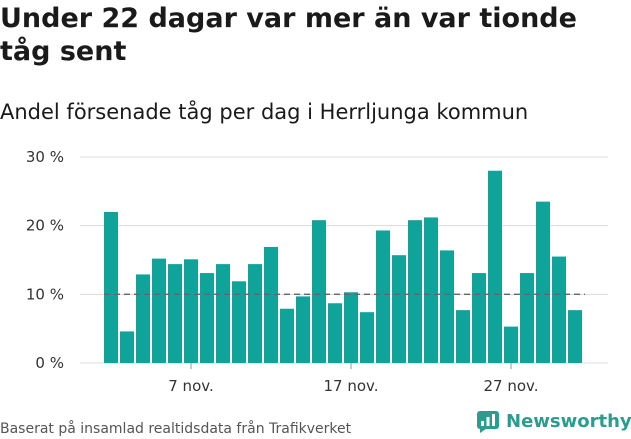  What do you see at coordinates (510, 386) in the screenshot?
I see `x-tick-label: 27 nov.` at bounding box center [510, 386].